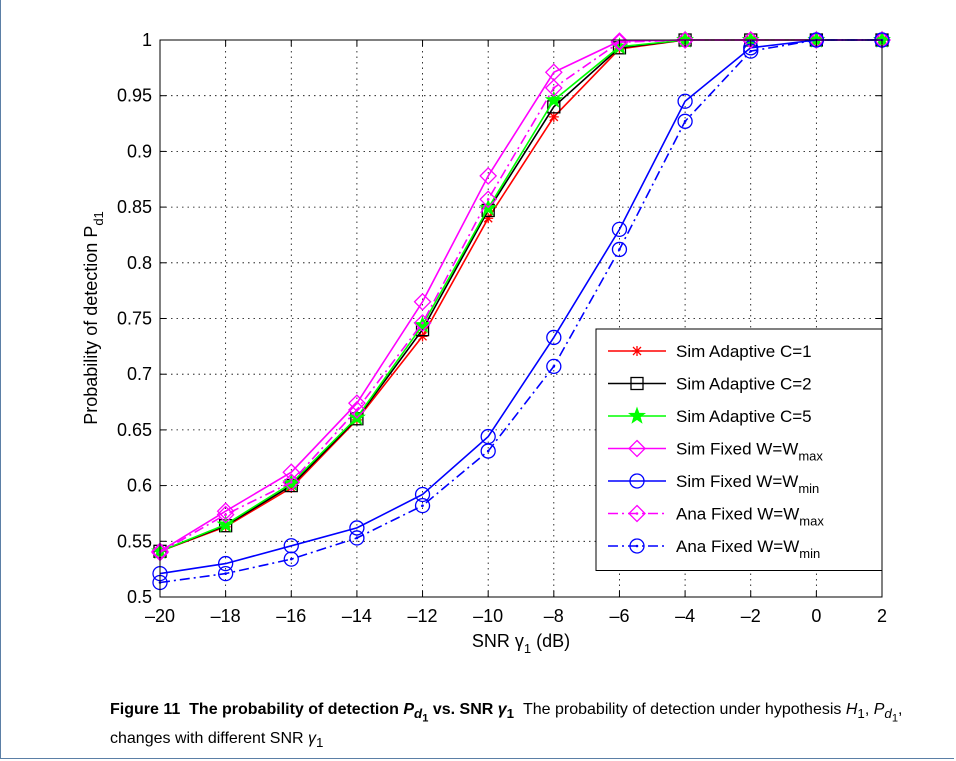 The height and width of the screenshot is (761, 956). What do you see at coordinates (147, 40) in the screenshot?
I see `y-tick-label: 1` at bounding box center [147, 40].